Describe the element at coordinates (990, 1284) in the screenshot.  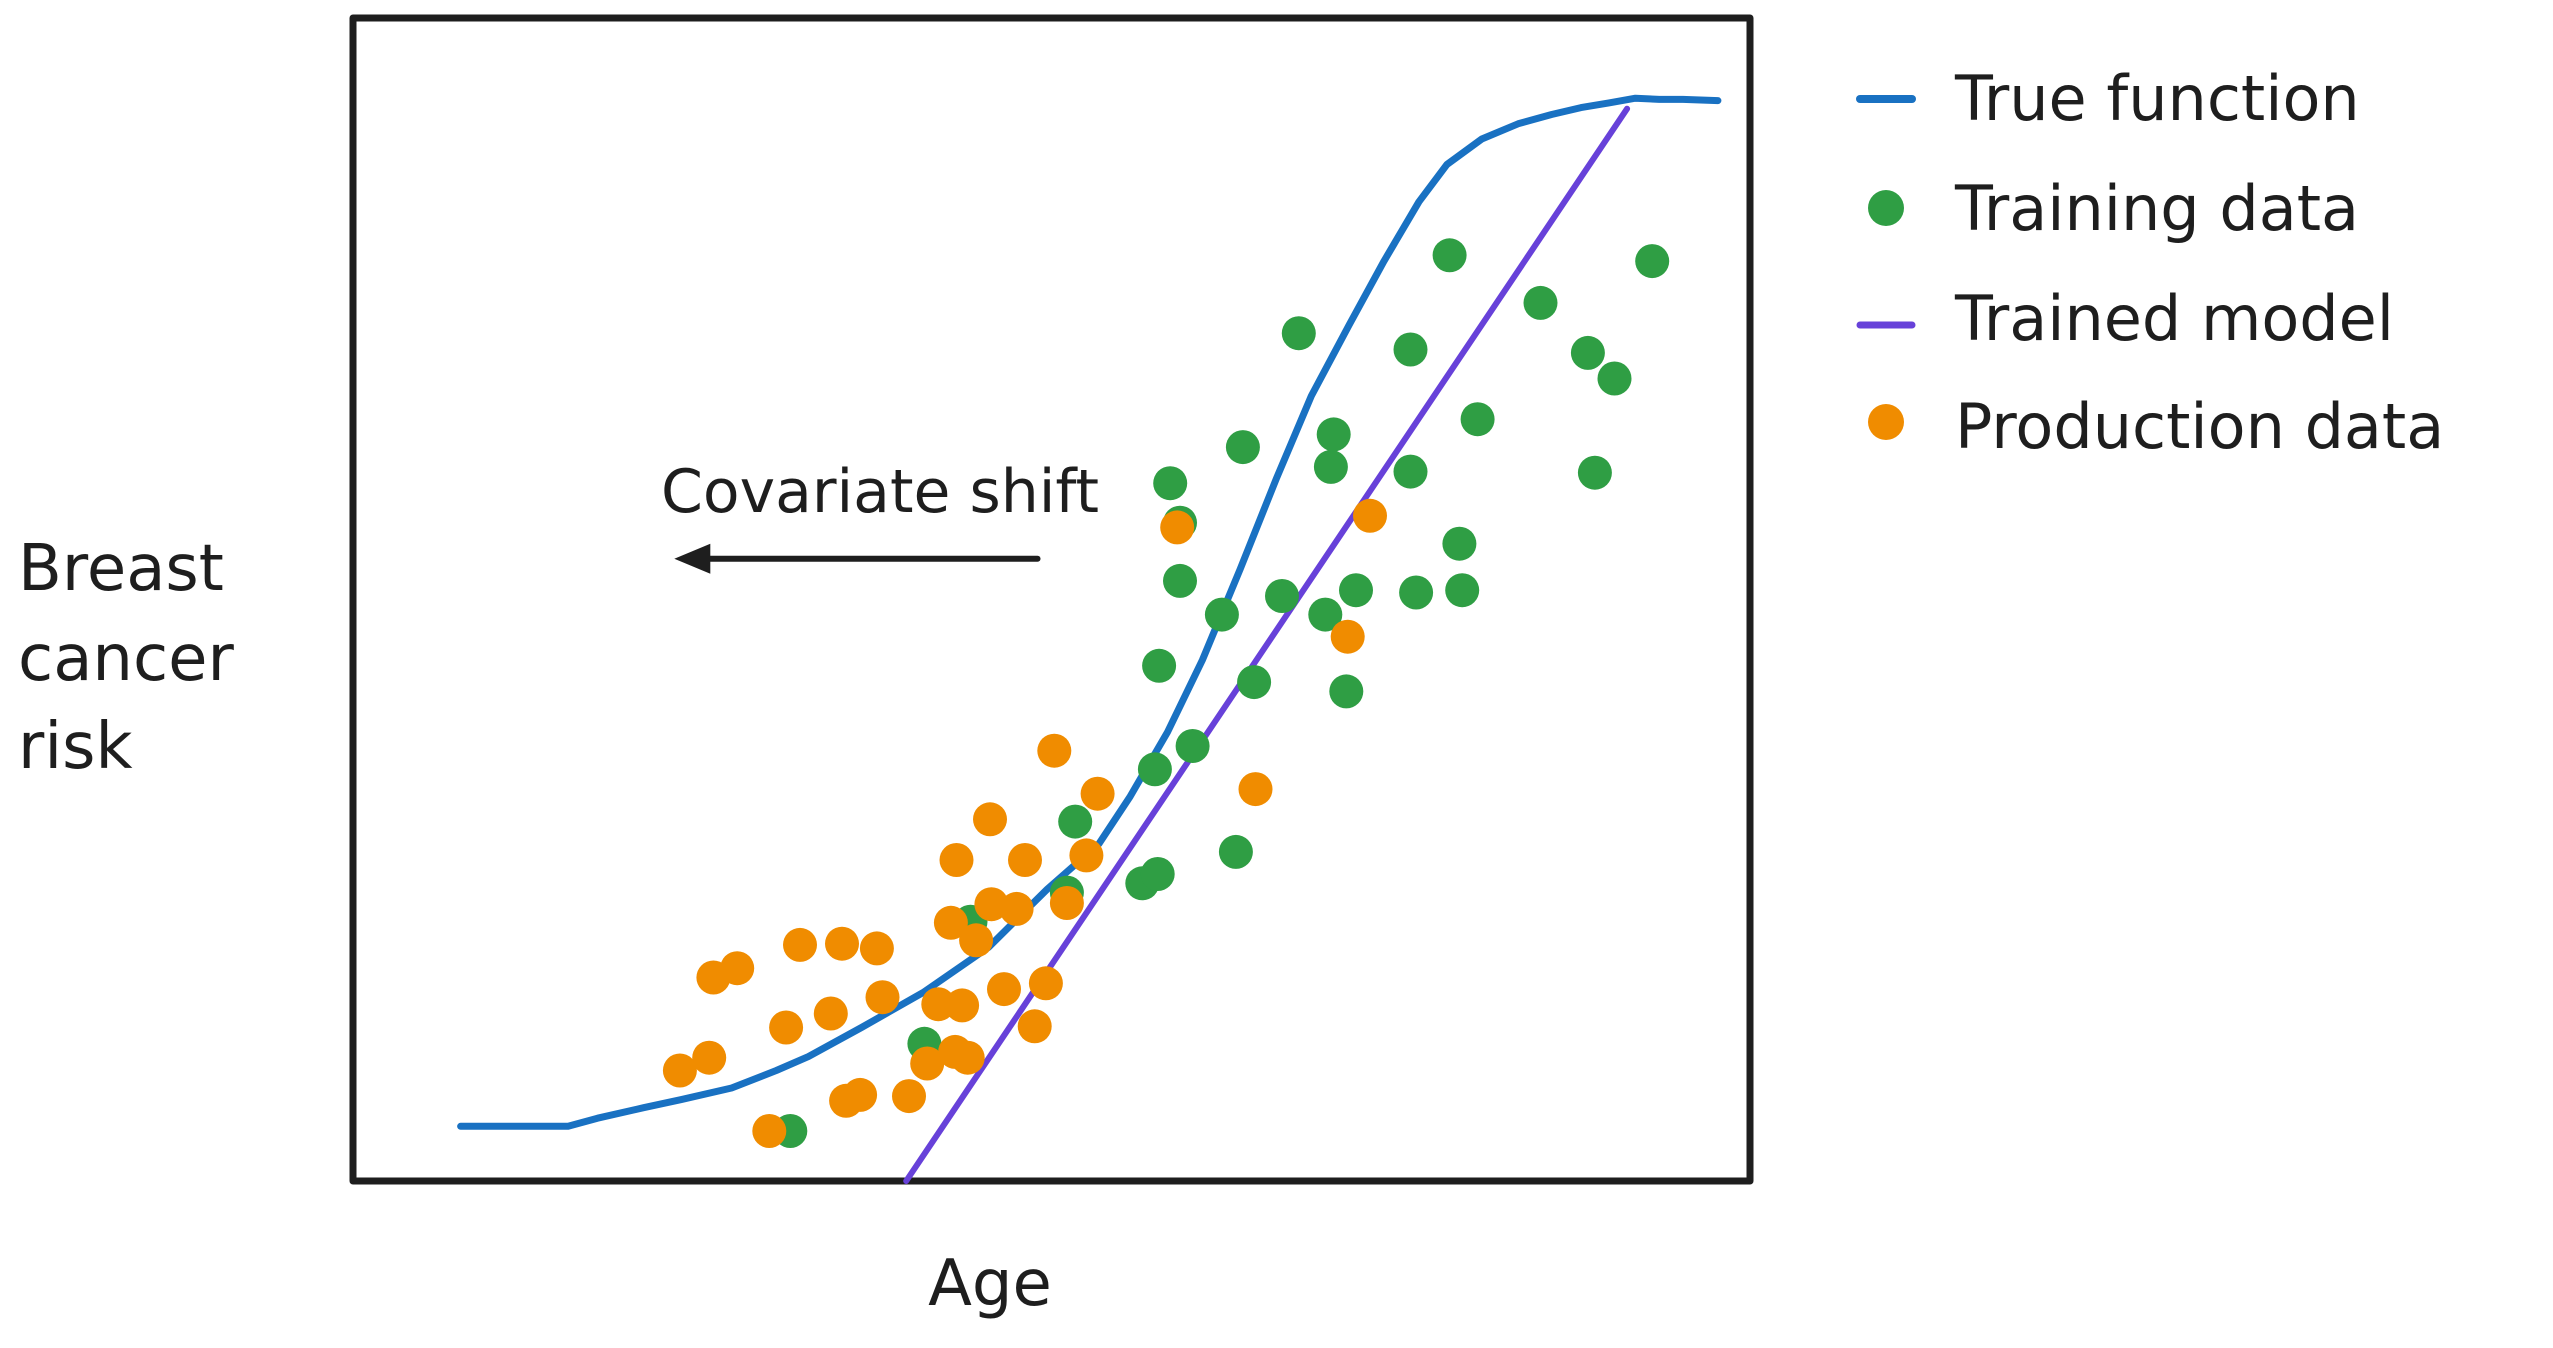
I see `x-axis-label: Age` at that location.